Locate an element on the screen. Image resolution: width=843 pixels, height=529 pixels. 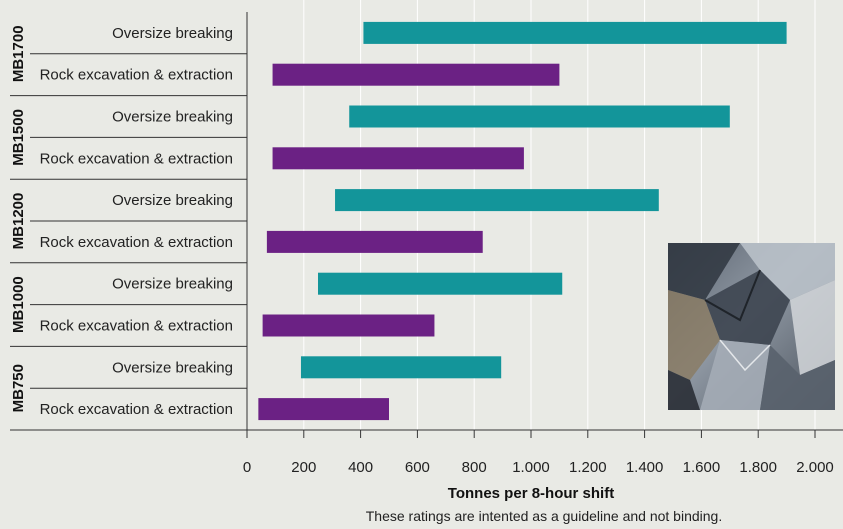
x-axis-title: Tonnes per 8-hour shift is located at coordinates (531, 493).